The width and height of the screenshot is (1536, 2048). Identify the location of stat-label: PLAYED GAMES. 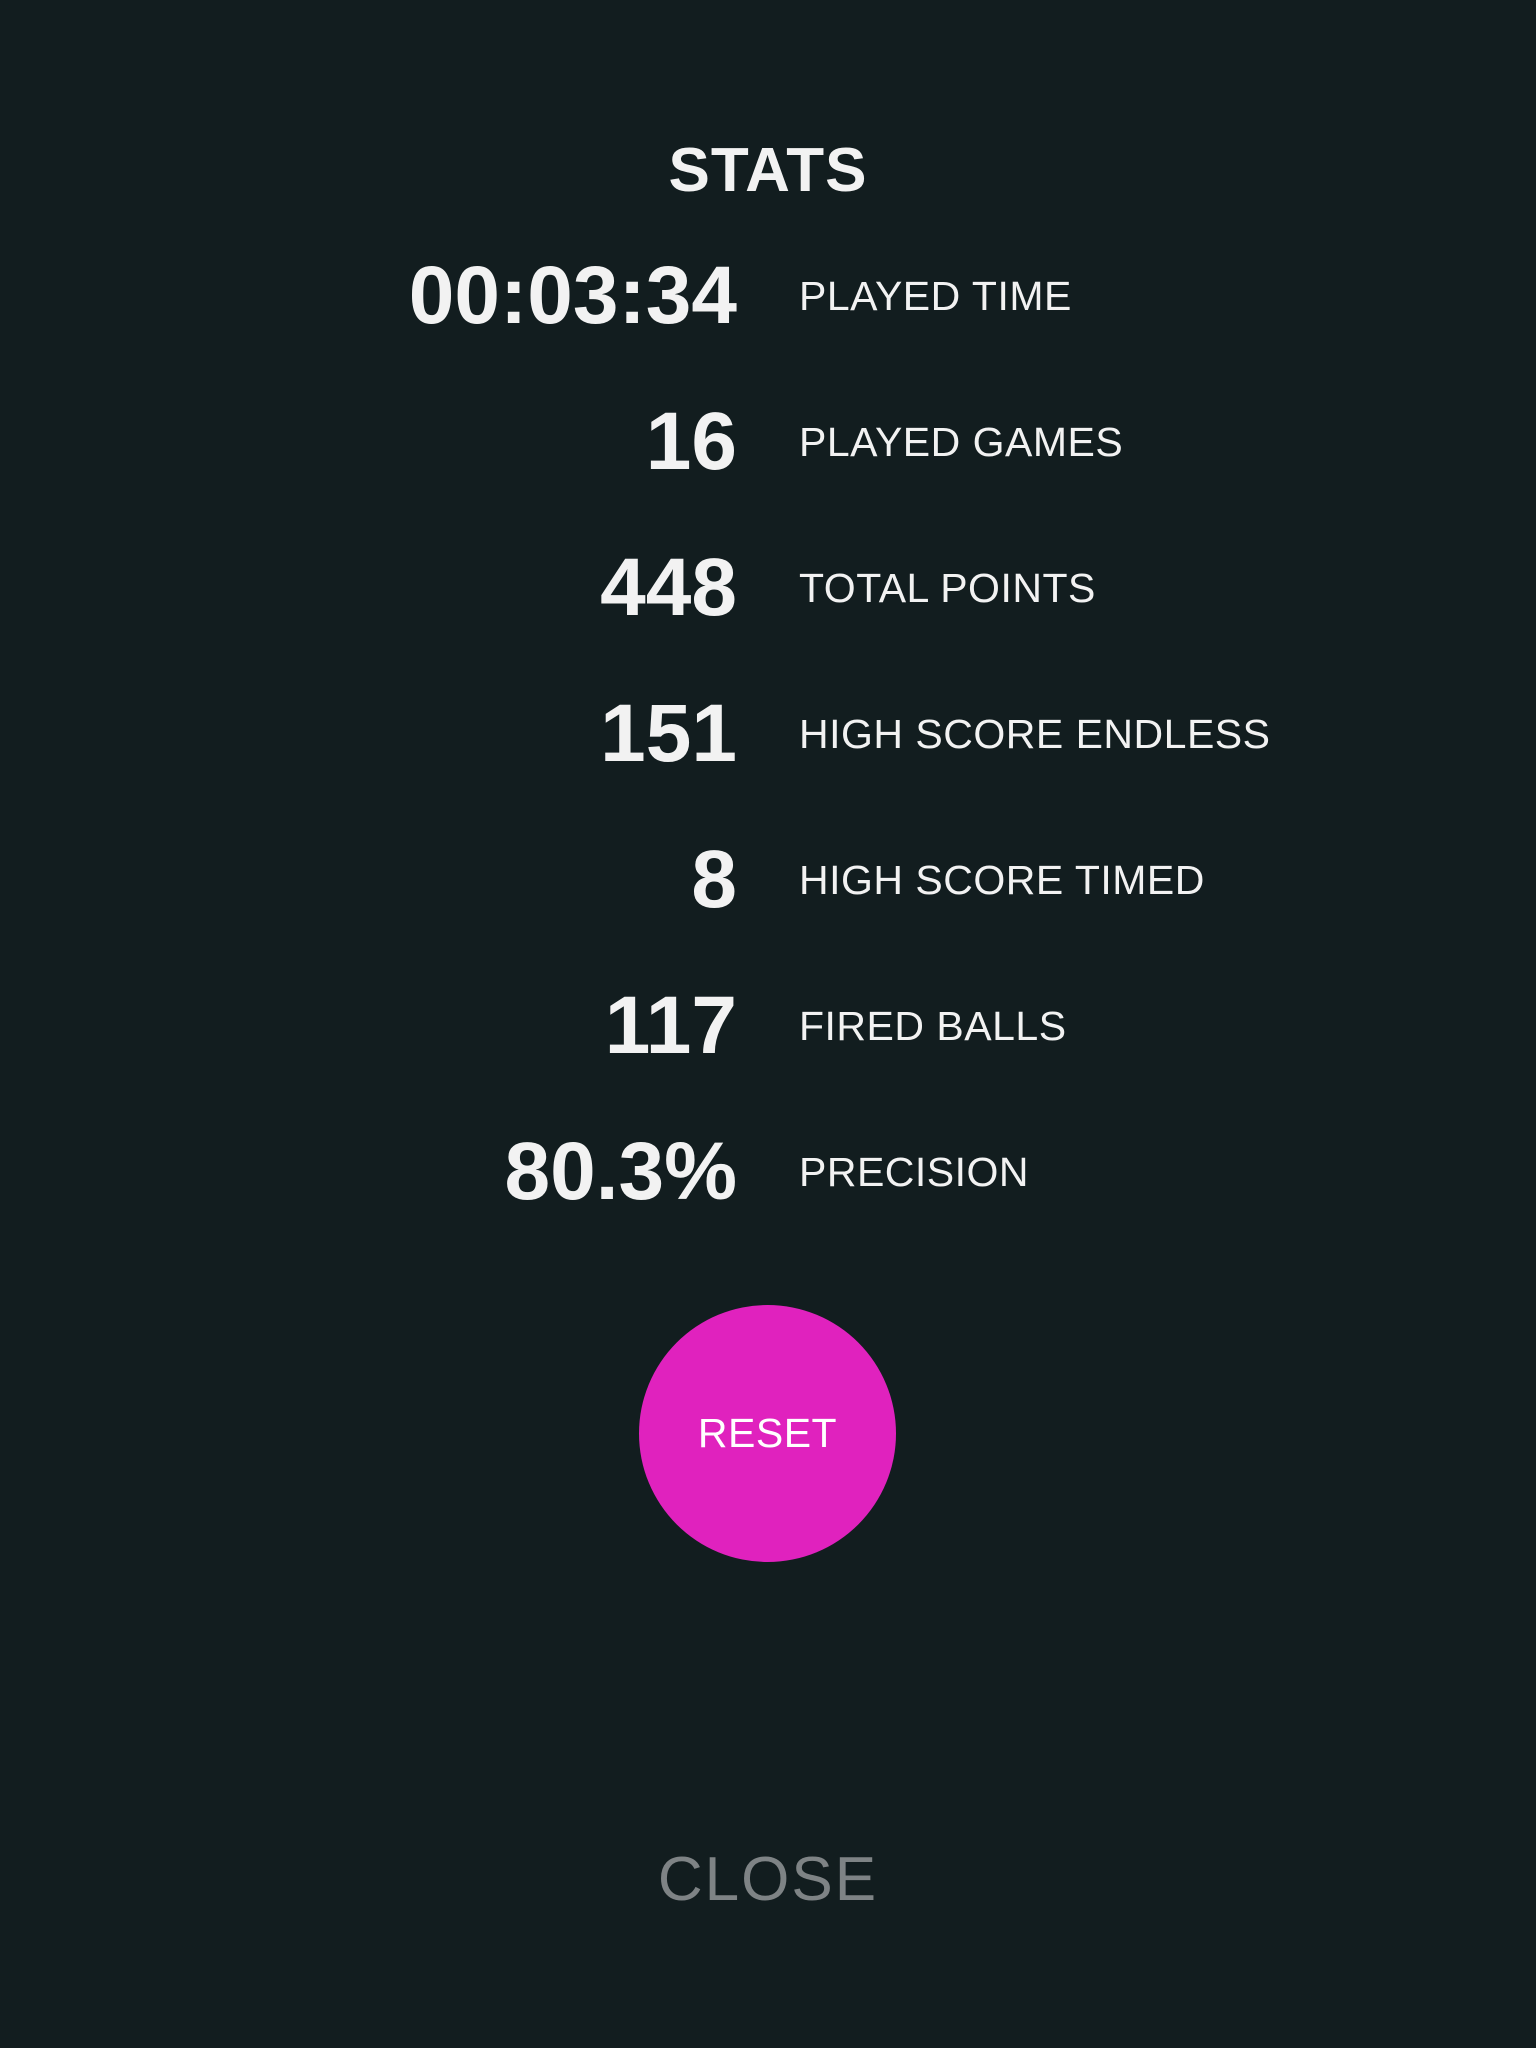
(961, 442).